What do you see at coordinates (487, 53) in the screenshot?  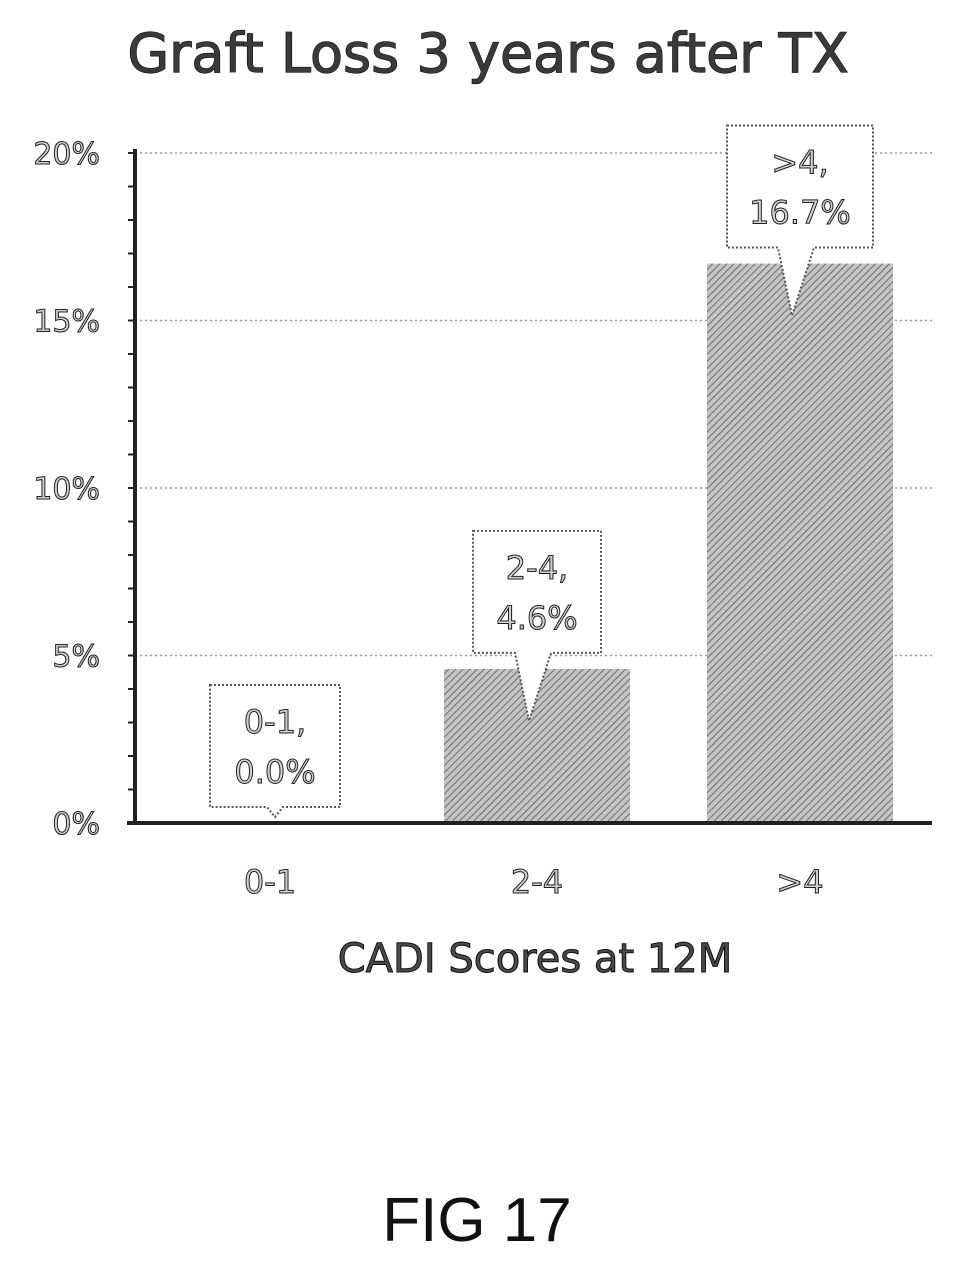 I see `chart-title: Graft Loss 3 years after TX` at bounding box center [487, 53].